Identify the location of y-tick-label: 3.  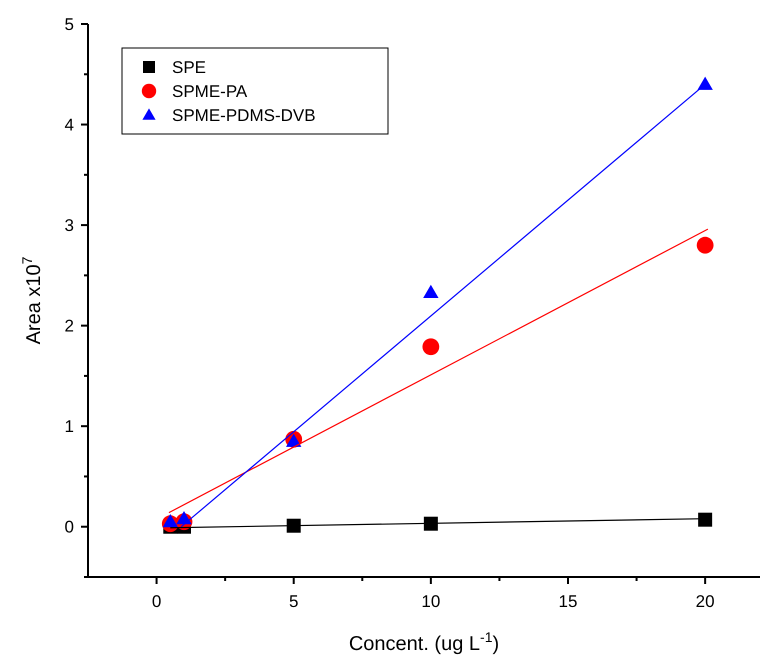
(69, 226).